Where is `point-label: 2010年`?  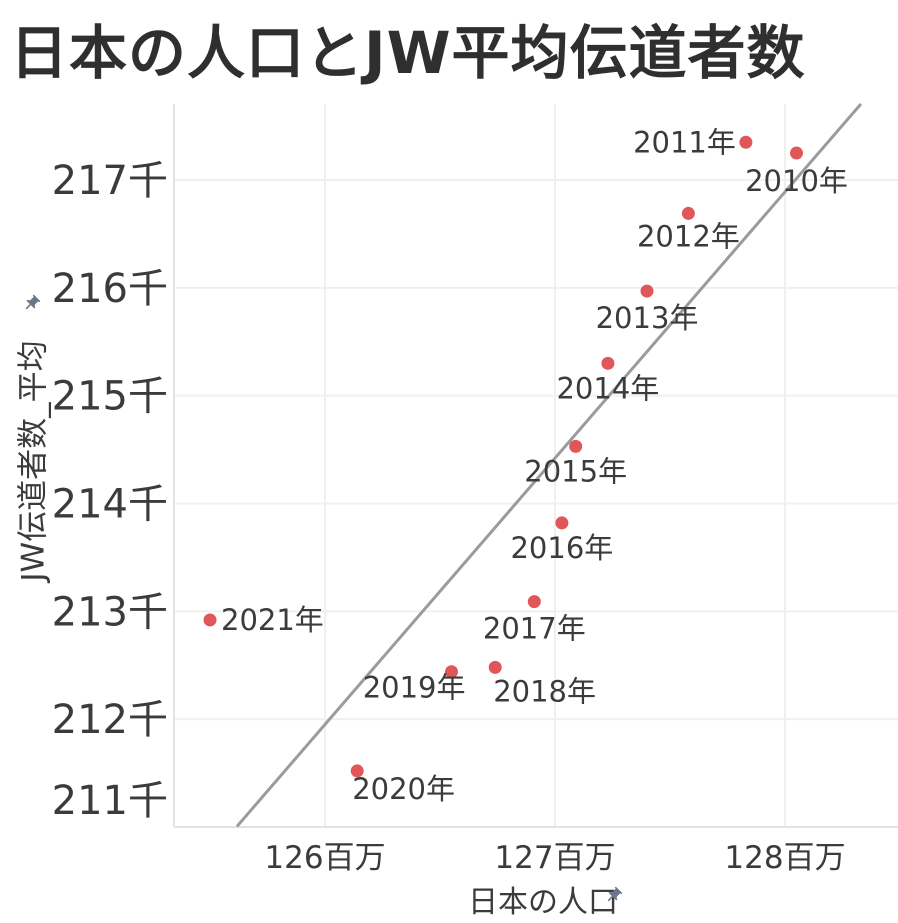 point-label: 2010年 is located at coordinates (796, 181).